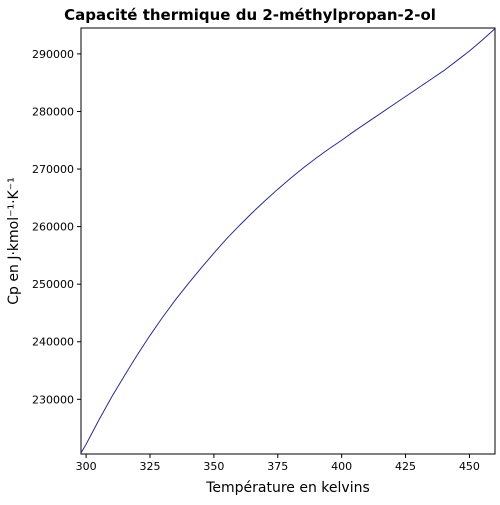 This screenshot has height=505, width=500. Describe the element at coordinates (53, 111) in the screenshot. I see `y-tick-label: 280000` at that location.